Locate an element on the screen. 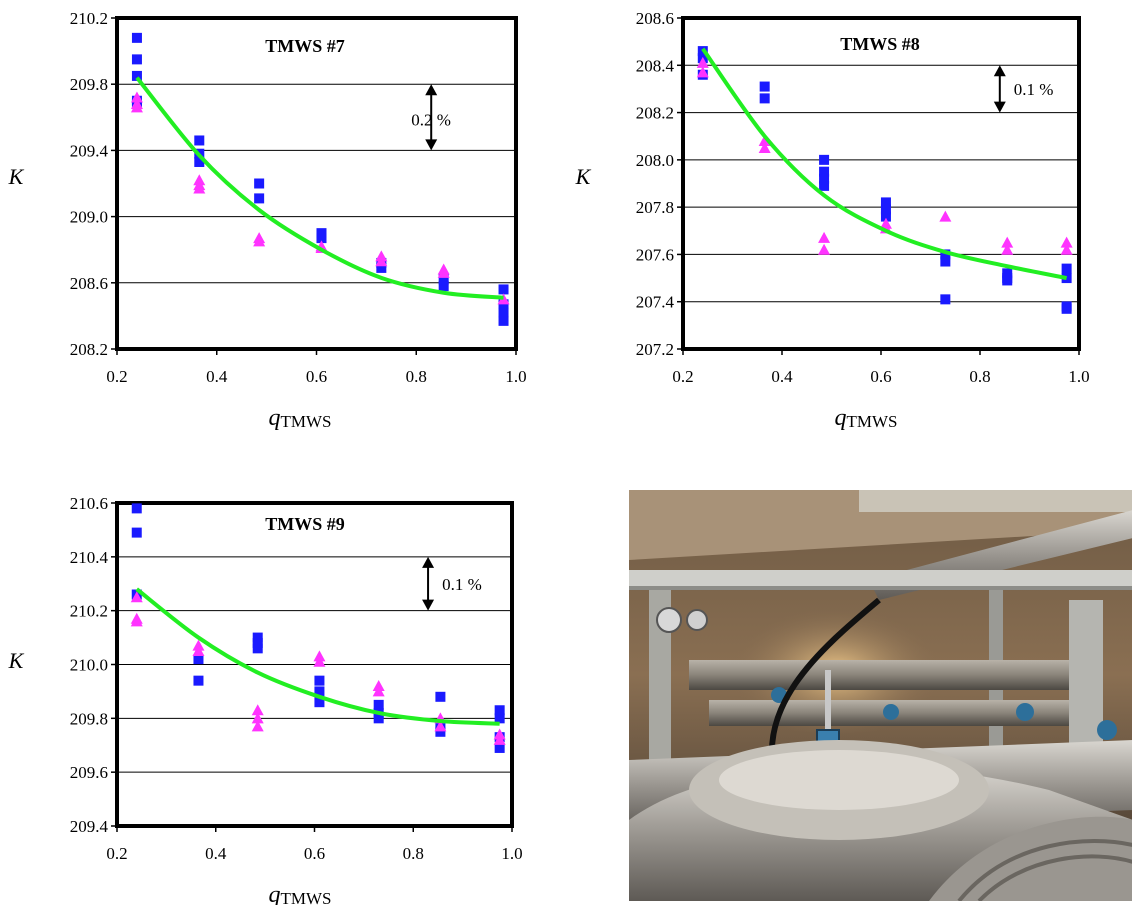  y-tick-label: 209.4 is located at coordinates (89, 826).